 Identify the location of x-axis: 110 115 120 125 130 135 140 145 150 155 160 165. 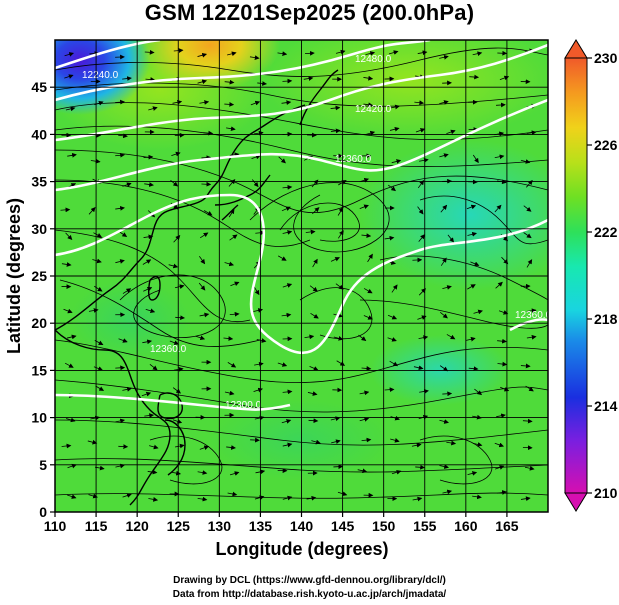
(281, 523).